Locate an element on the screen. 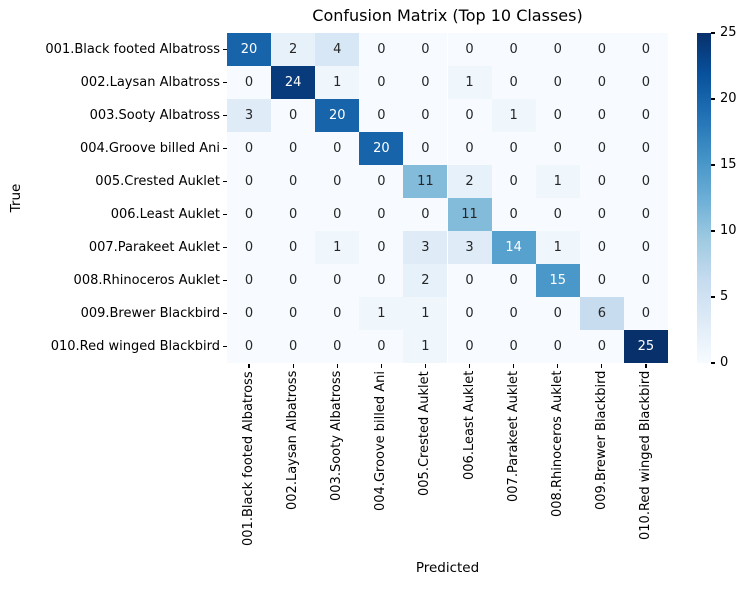 The height and width of the screenshot is (590, 750). colorbar-tick-label: 25 is located at coordinates (728, 32).